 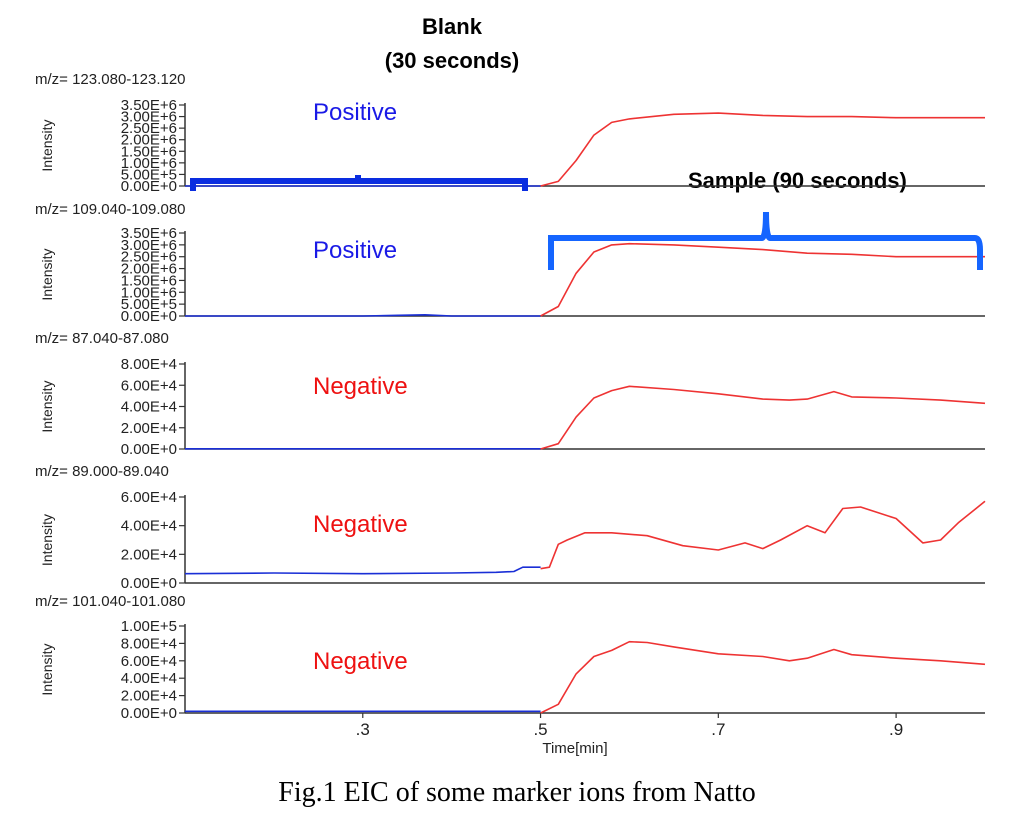 What do you see at coordinates (102, 338) in the screenshot?
I see `panel-mz-title: m/z= 87.040-87.080` at bounding box center [102, 338].